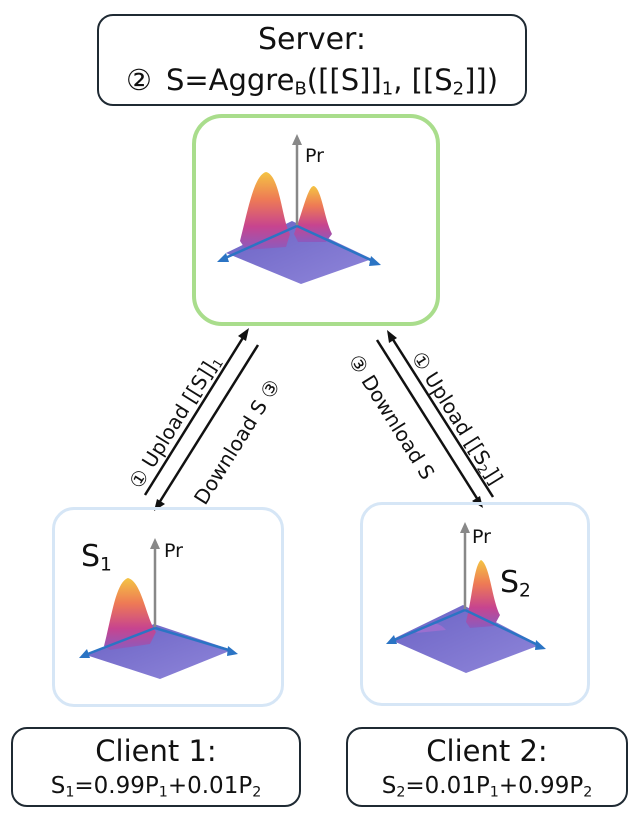  I want to click on client2-plot-label: S2, so click(515, 583).